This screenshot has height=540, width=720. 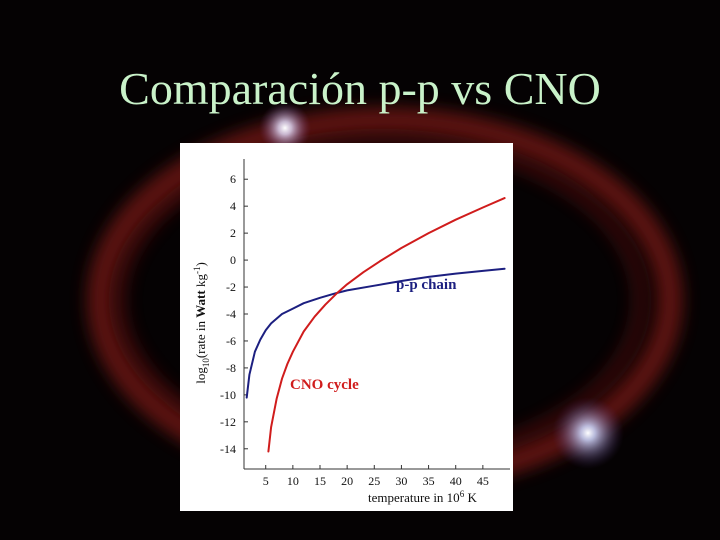 I want to click on slide-title: Comparación p-p vs CNO, so click(x=360, y=88).